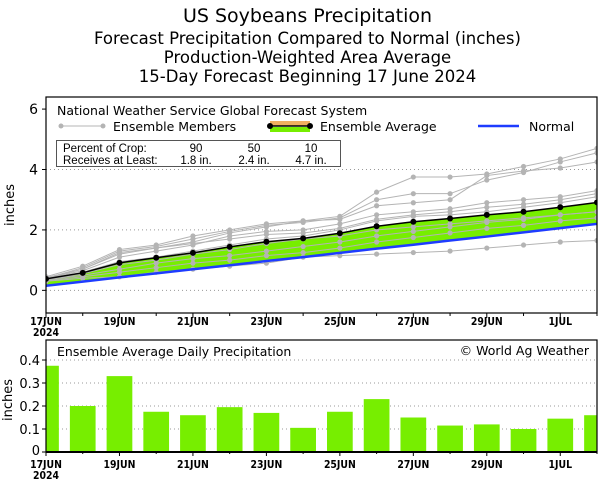  I want to click on x-tick-label: 1JUL, so click(561, 465).